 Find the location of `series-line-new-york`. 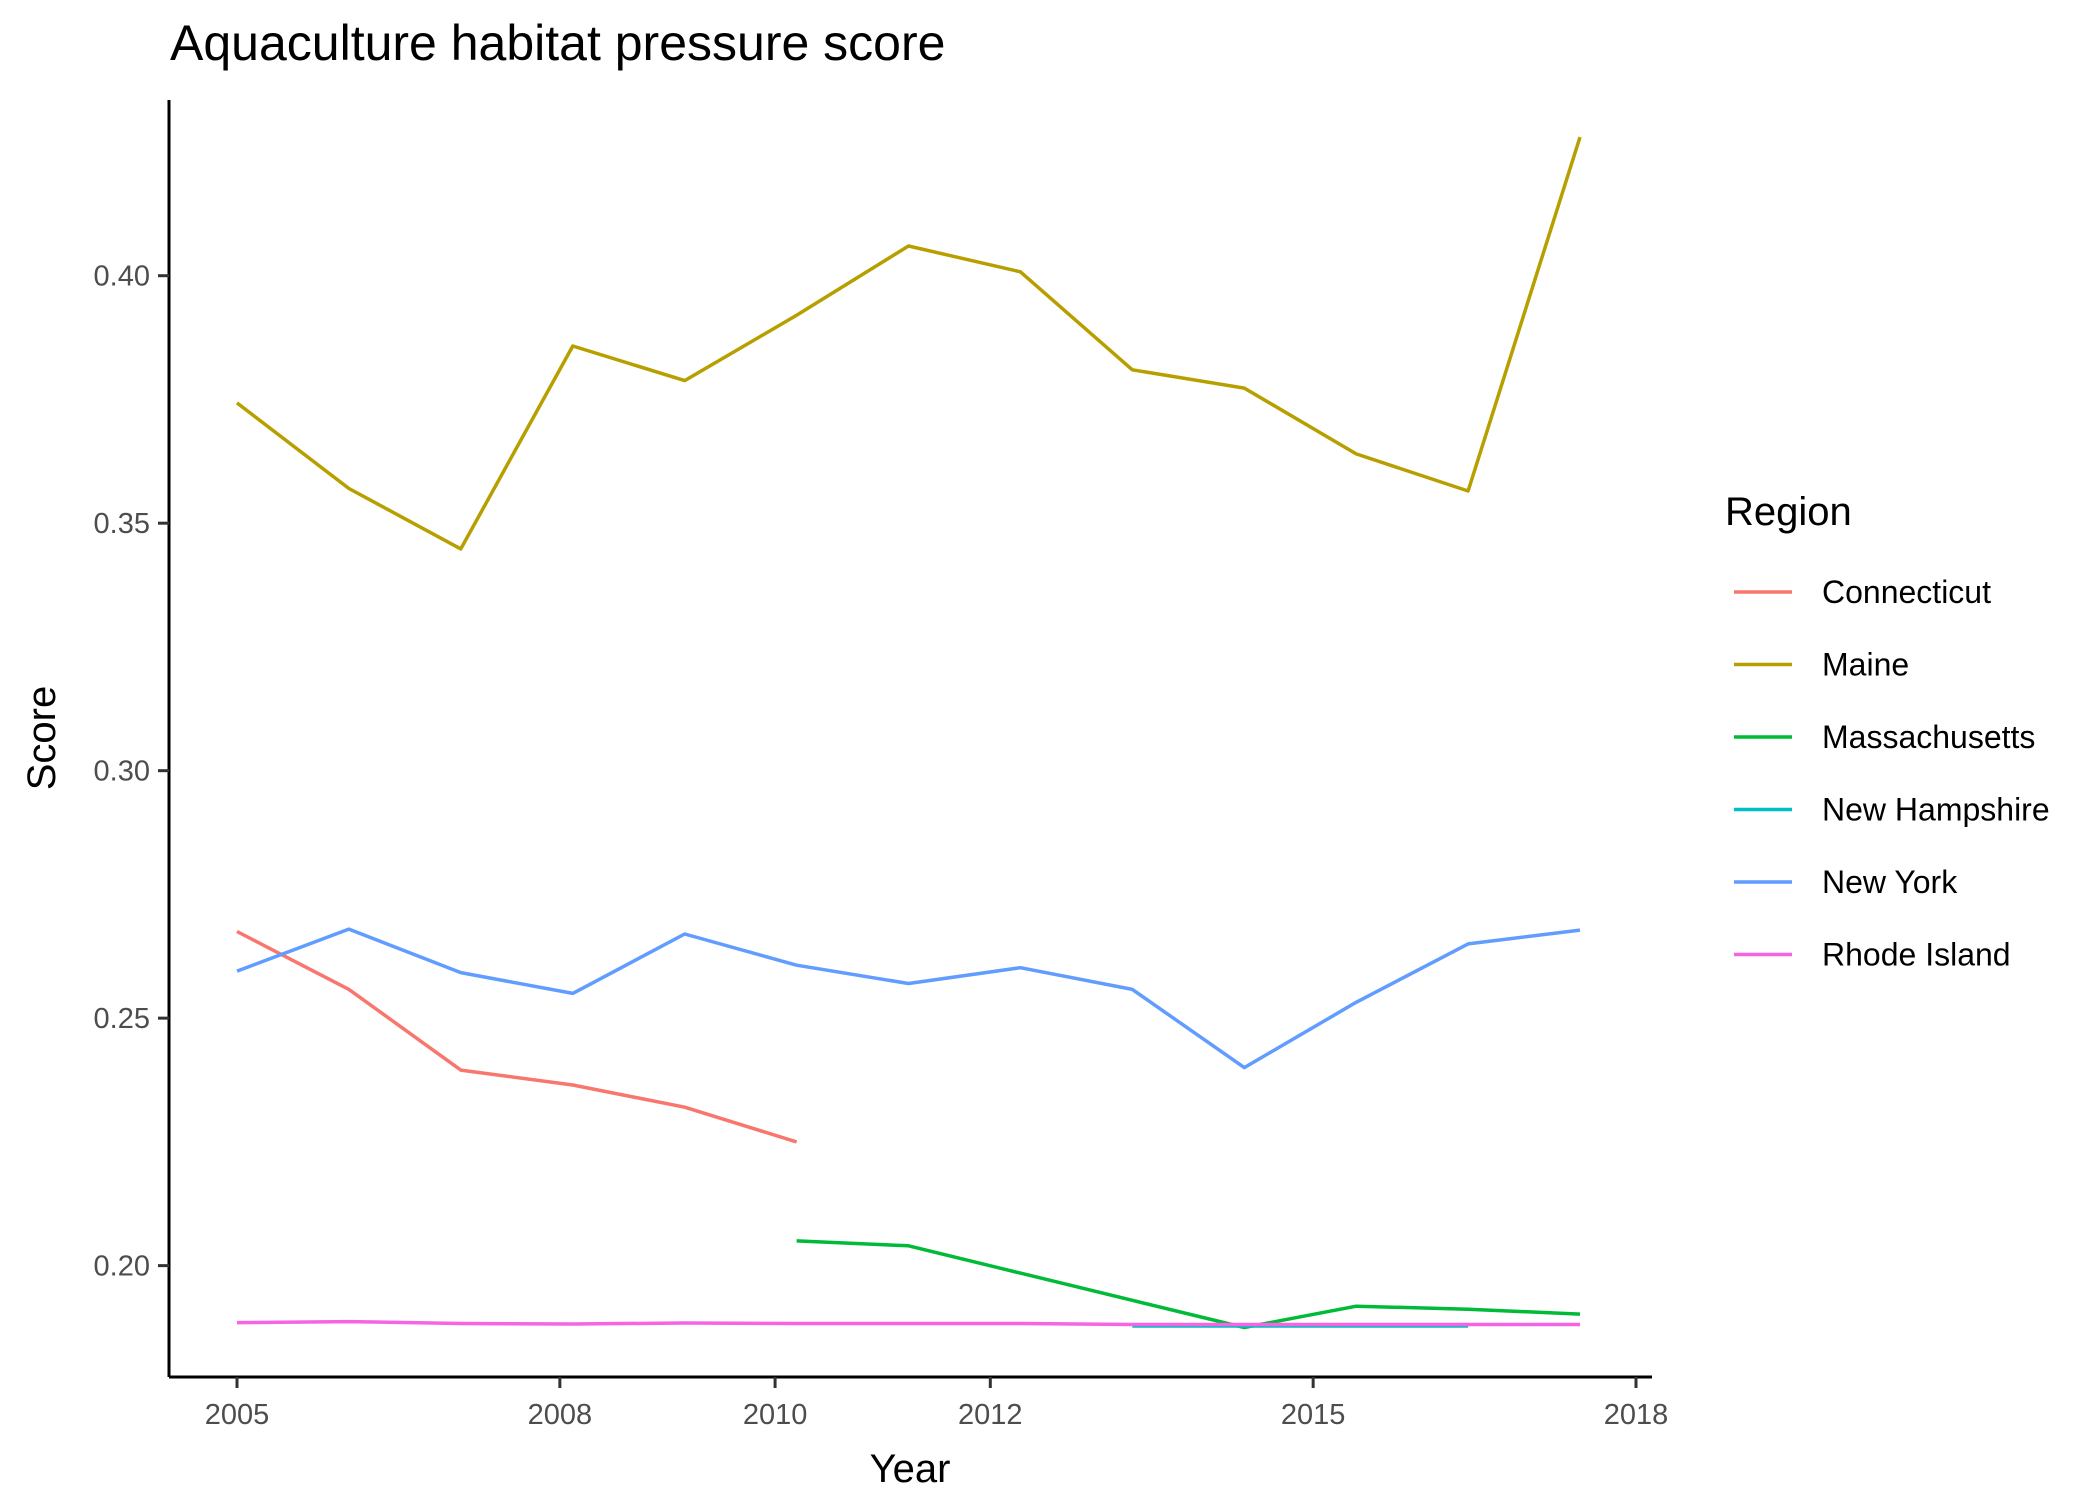

series-line-new-york is located at coordinates (908, 998).